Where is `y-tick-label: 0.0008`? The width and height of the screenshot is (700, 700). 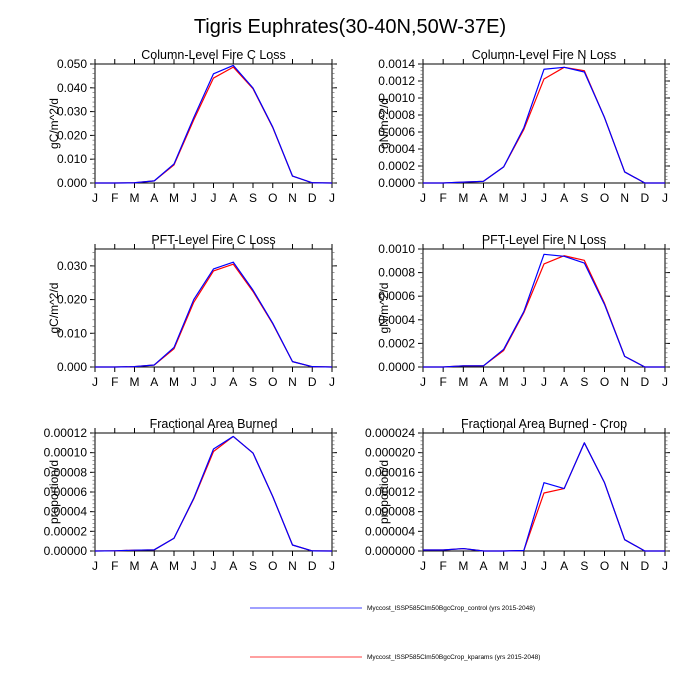
y-tick-label: 0.0008 is located at coordinates (396, 115).